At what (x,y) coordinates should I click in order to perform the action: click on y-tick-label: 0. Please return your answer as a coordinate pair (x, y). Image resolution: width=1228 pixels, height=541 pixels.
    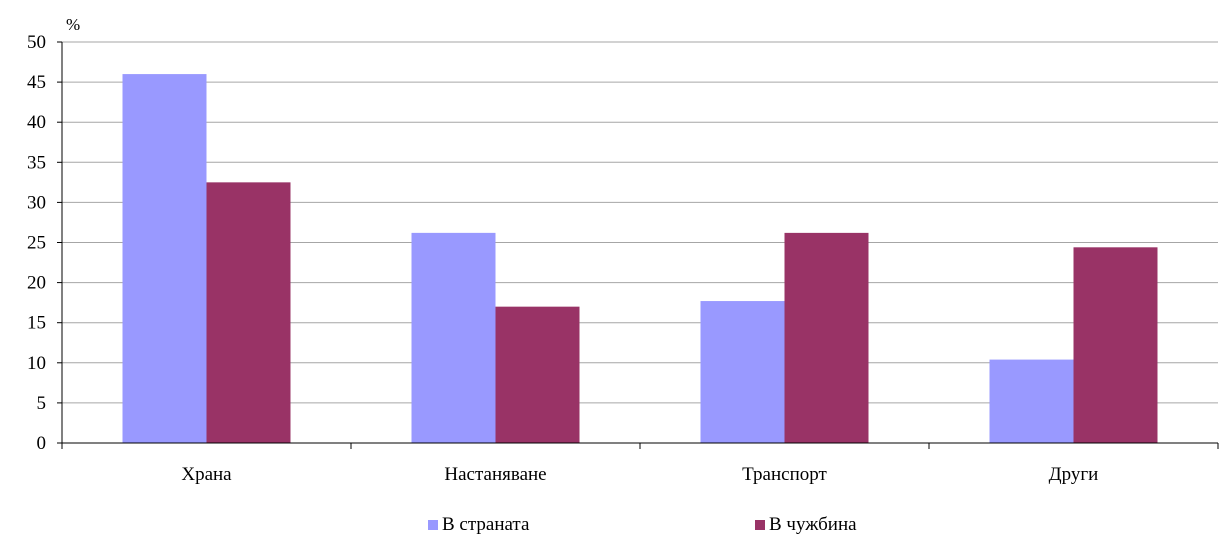
    Looking at the image, I should click on (42, 443).